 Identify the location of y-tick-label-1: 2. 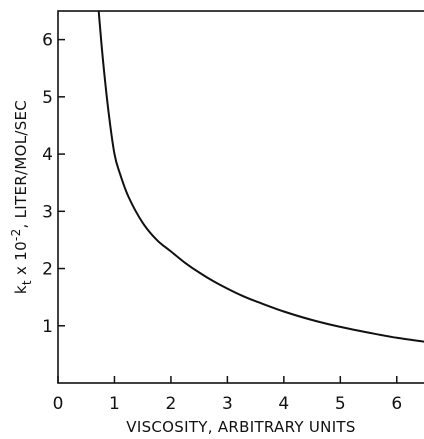
(47, 270).